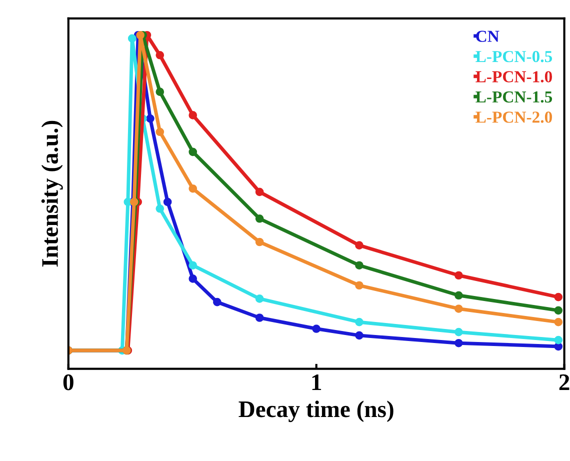  What do you see at coordinates (514, 117) in the screenshot?
I see `legend-label: L-PCN-2.0` at bounding box center [514, 117].